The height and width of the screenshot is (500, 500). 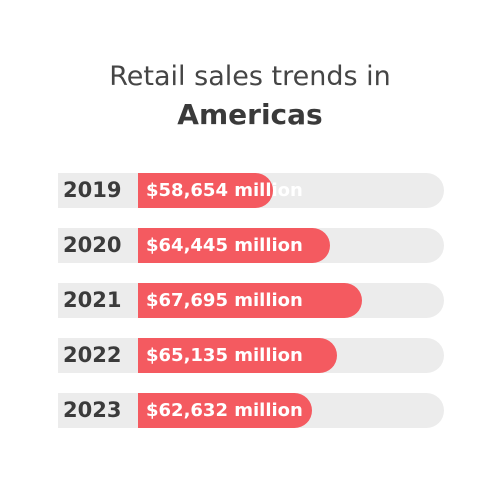 What do you see at coordinates (224, 300) in the screenshot?
I see `bar-value-label: $67,695 million` at bounding box center [224, 300].